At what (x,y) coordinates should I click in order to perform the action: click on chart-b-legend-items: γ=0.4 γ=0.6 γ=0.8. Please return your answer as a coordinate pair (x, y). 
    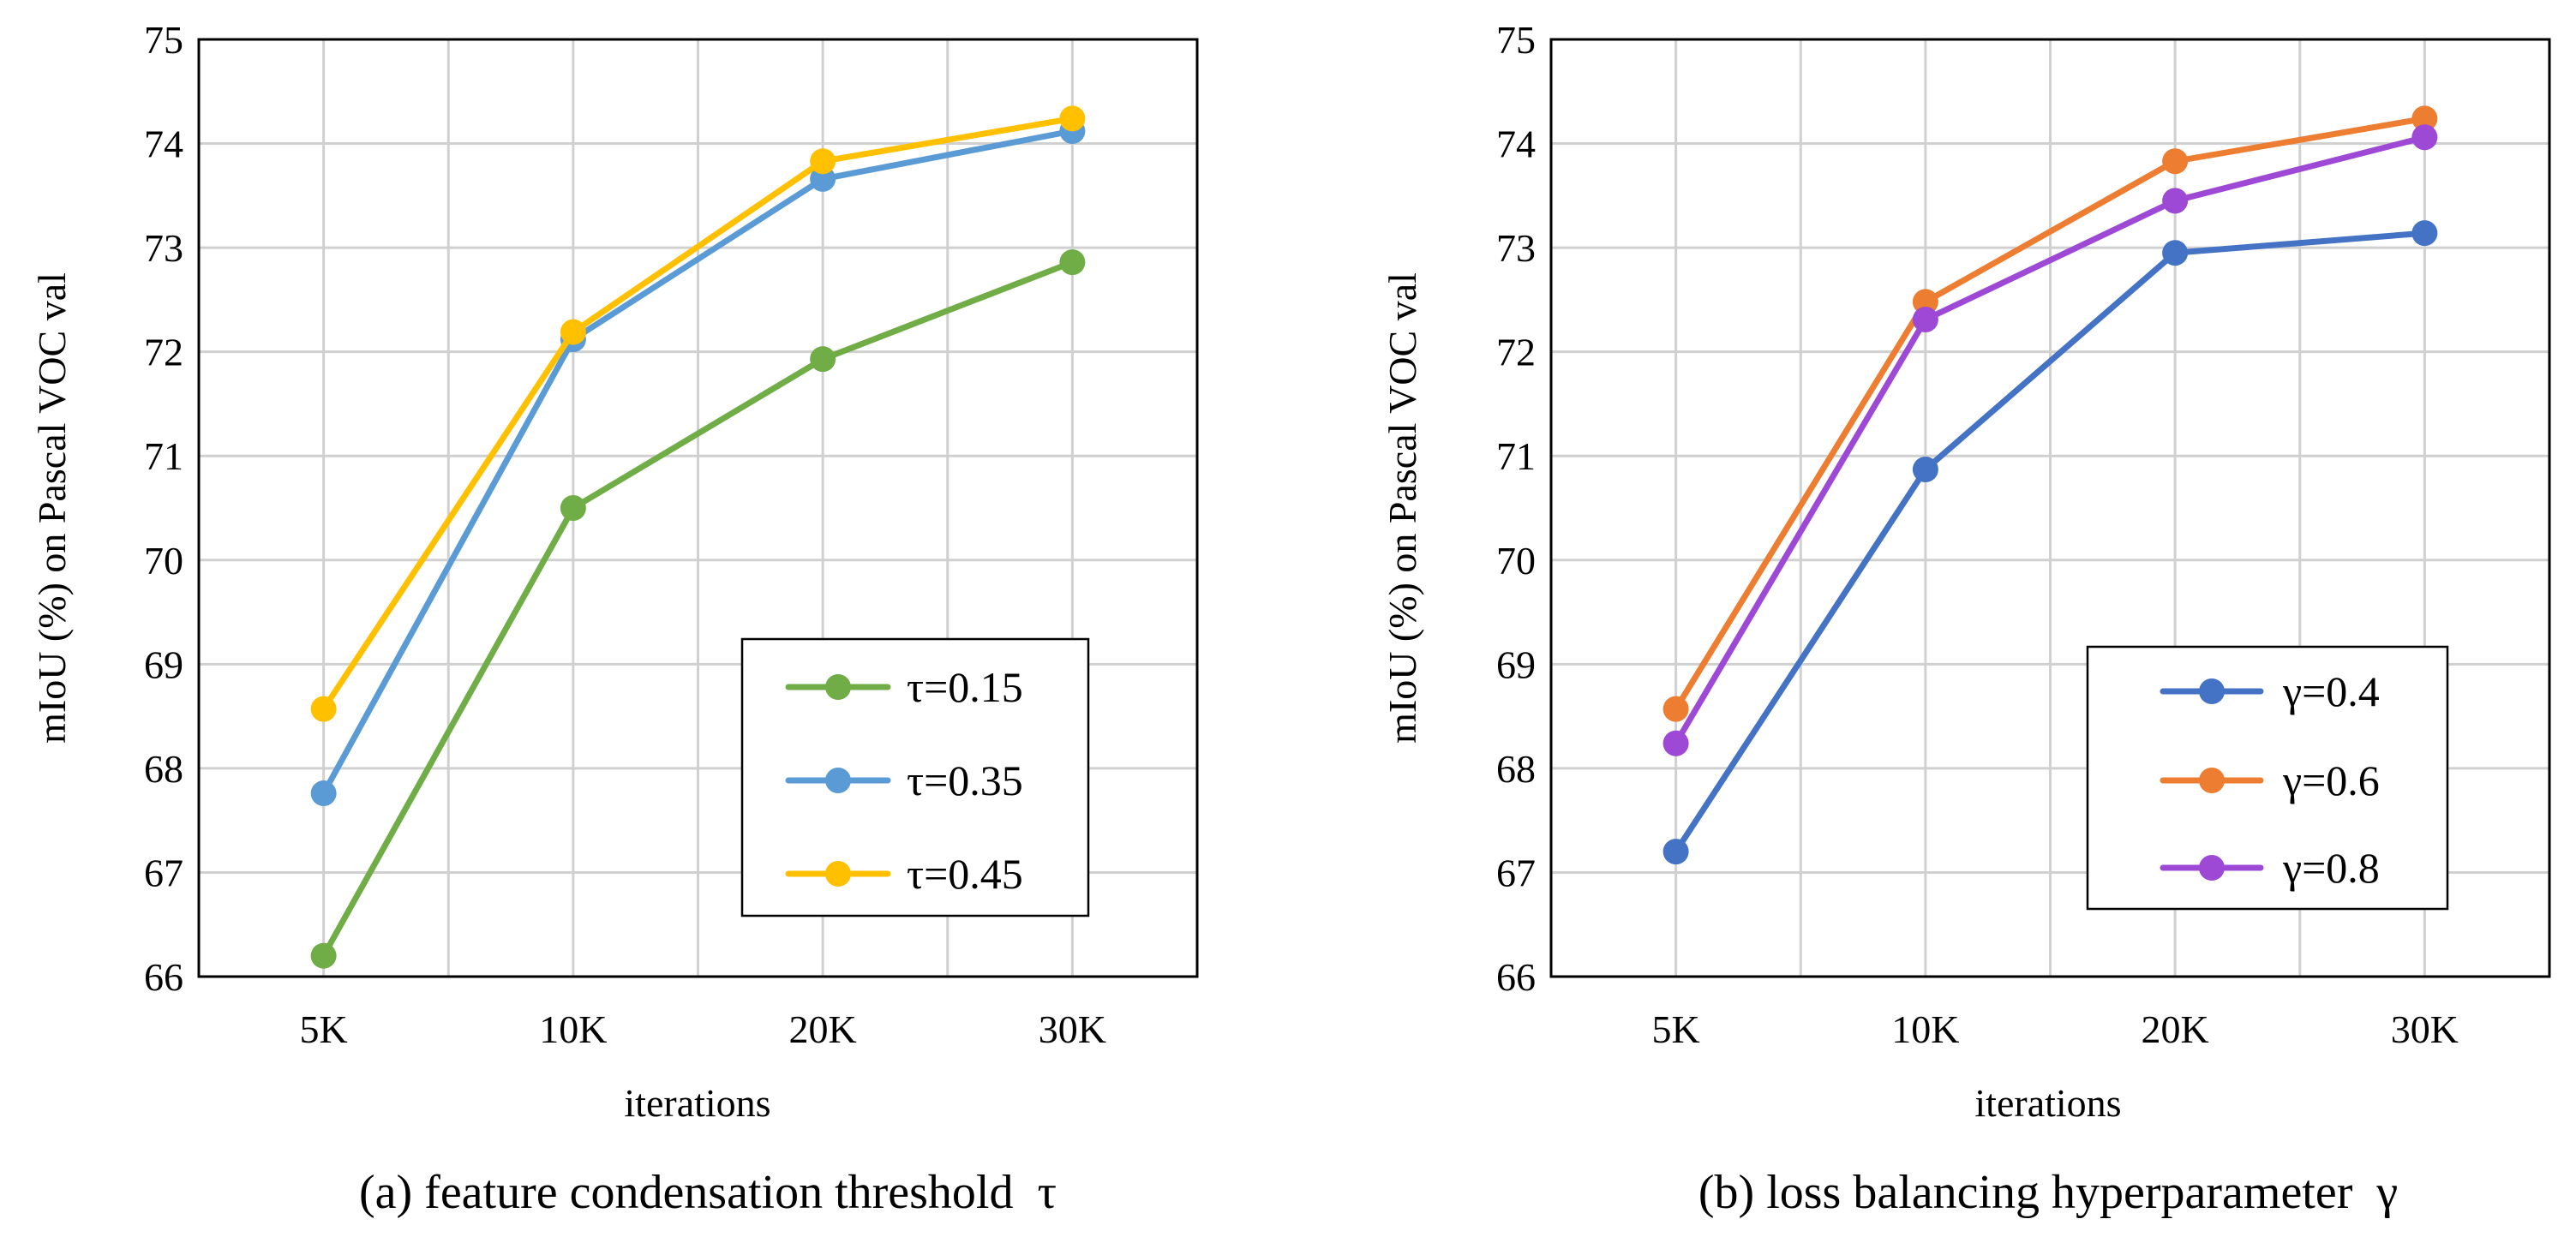
    Looking at the image, I should click on (2270, 780).